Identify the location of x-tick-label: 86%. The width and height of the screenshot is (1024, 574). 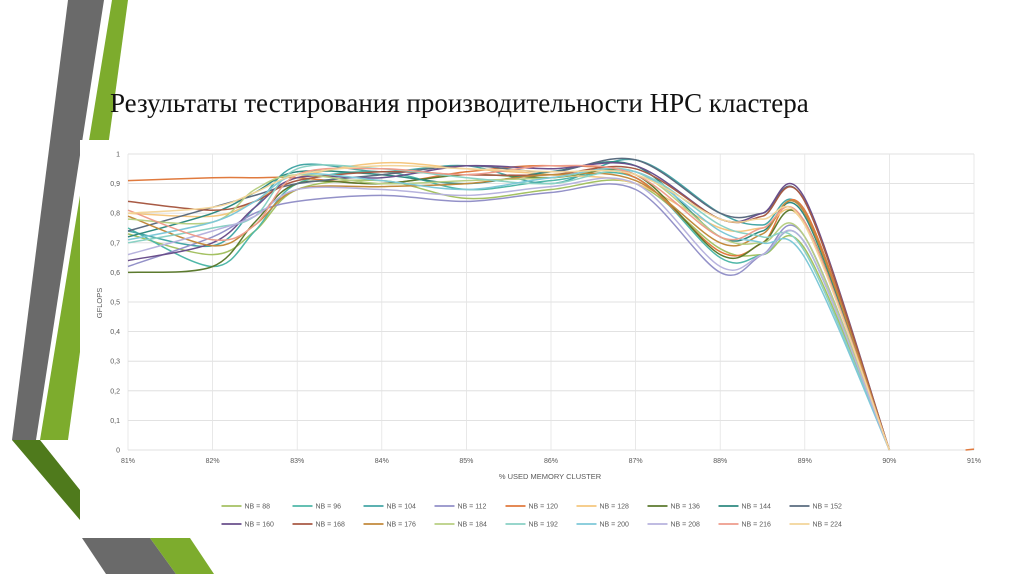
(551, 461).